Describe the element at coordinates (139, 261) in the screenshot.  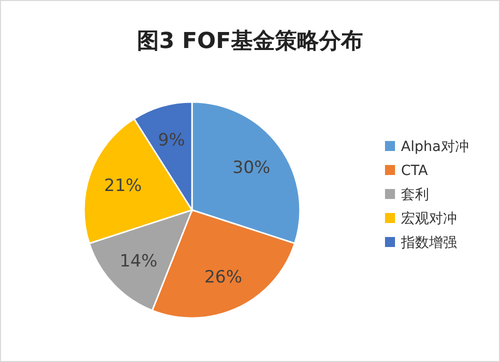
I see `data-label: 14%` at that location.